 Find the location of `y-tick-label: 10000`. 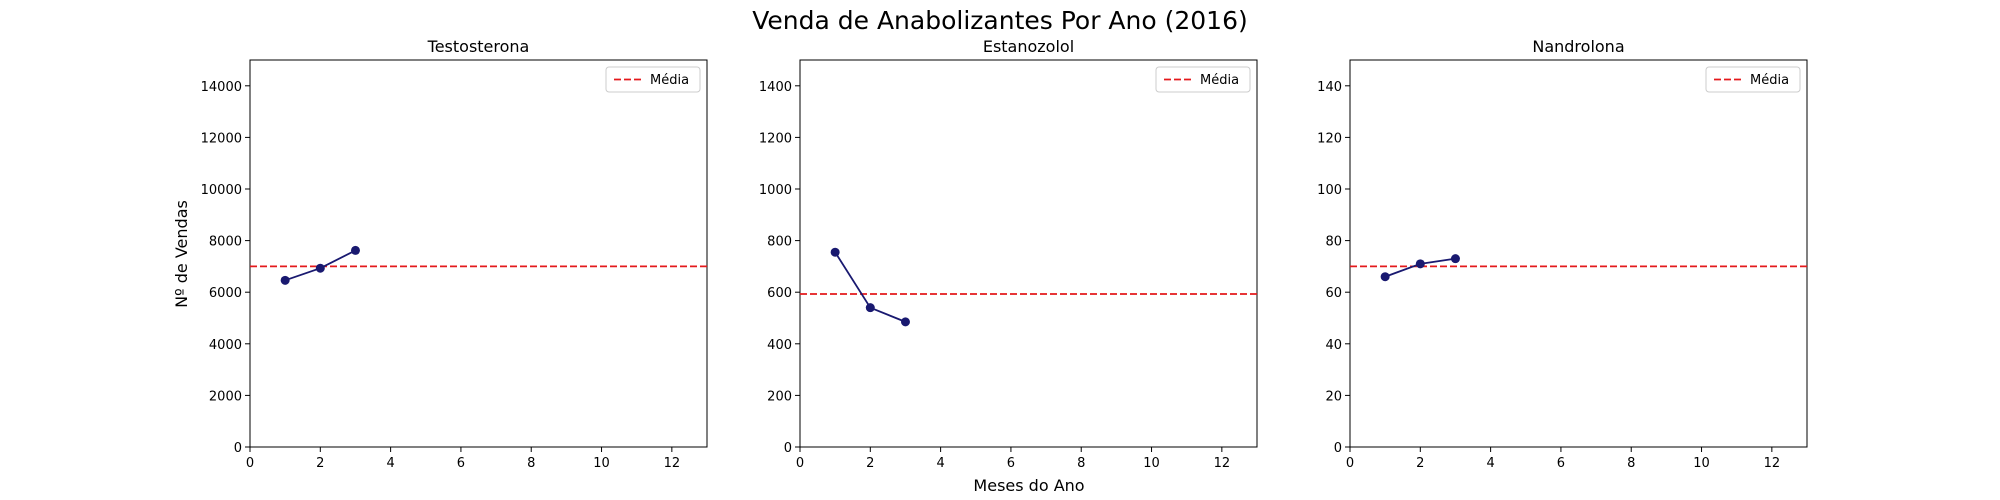

y-tick-label: 10000 is located at coordinates (221, 190).